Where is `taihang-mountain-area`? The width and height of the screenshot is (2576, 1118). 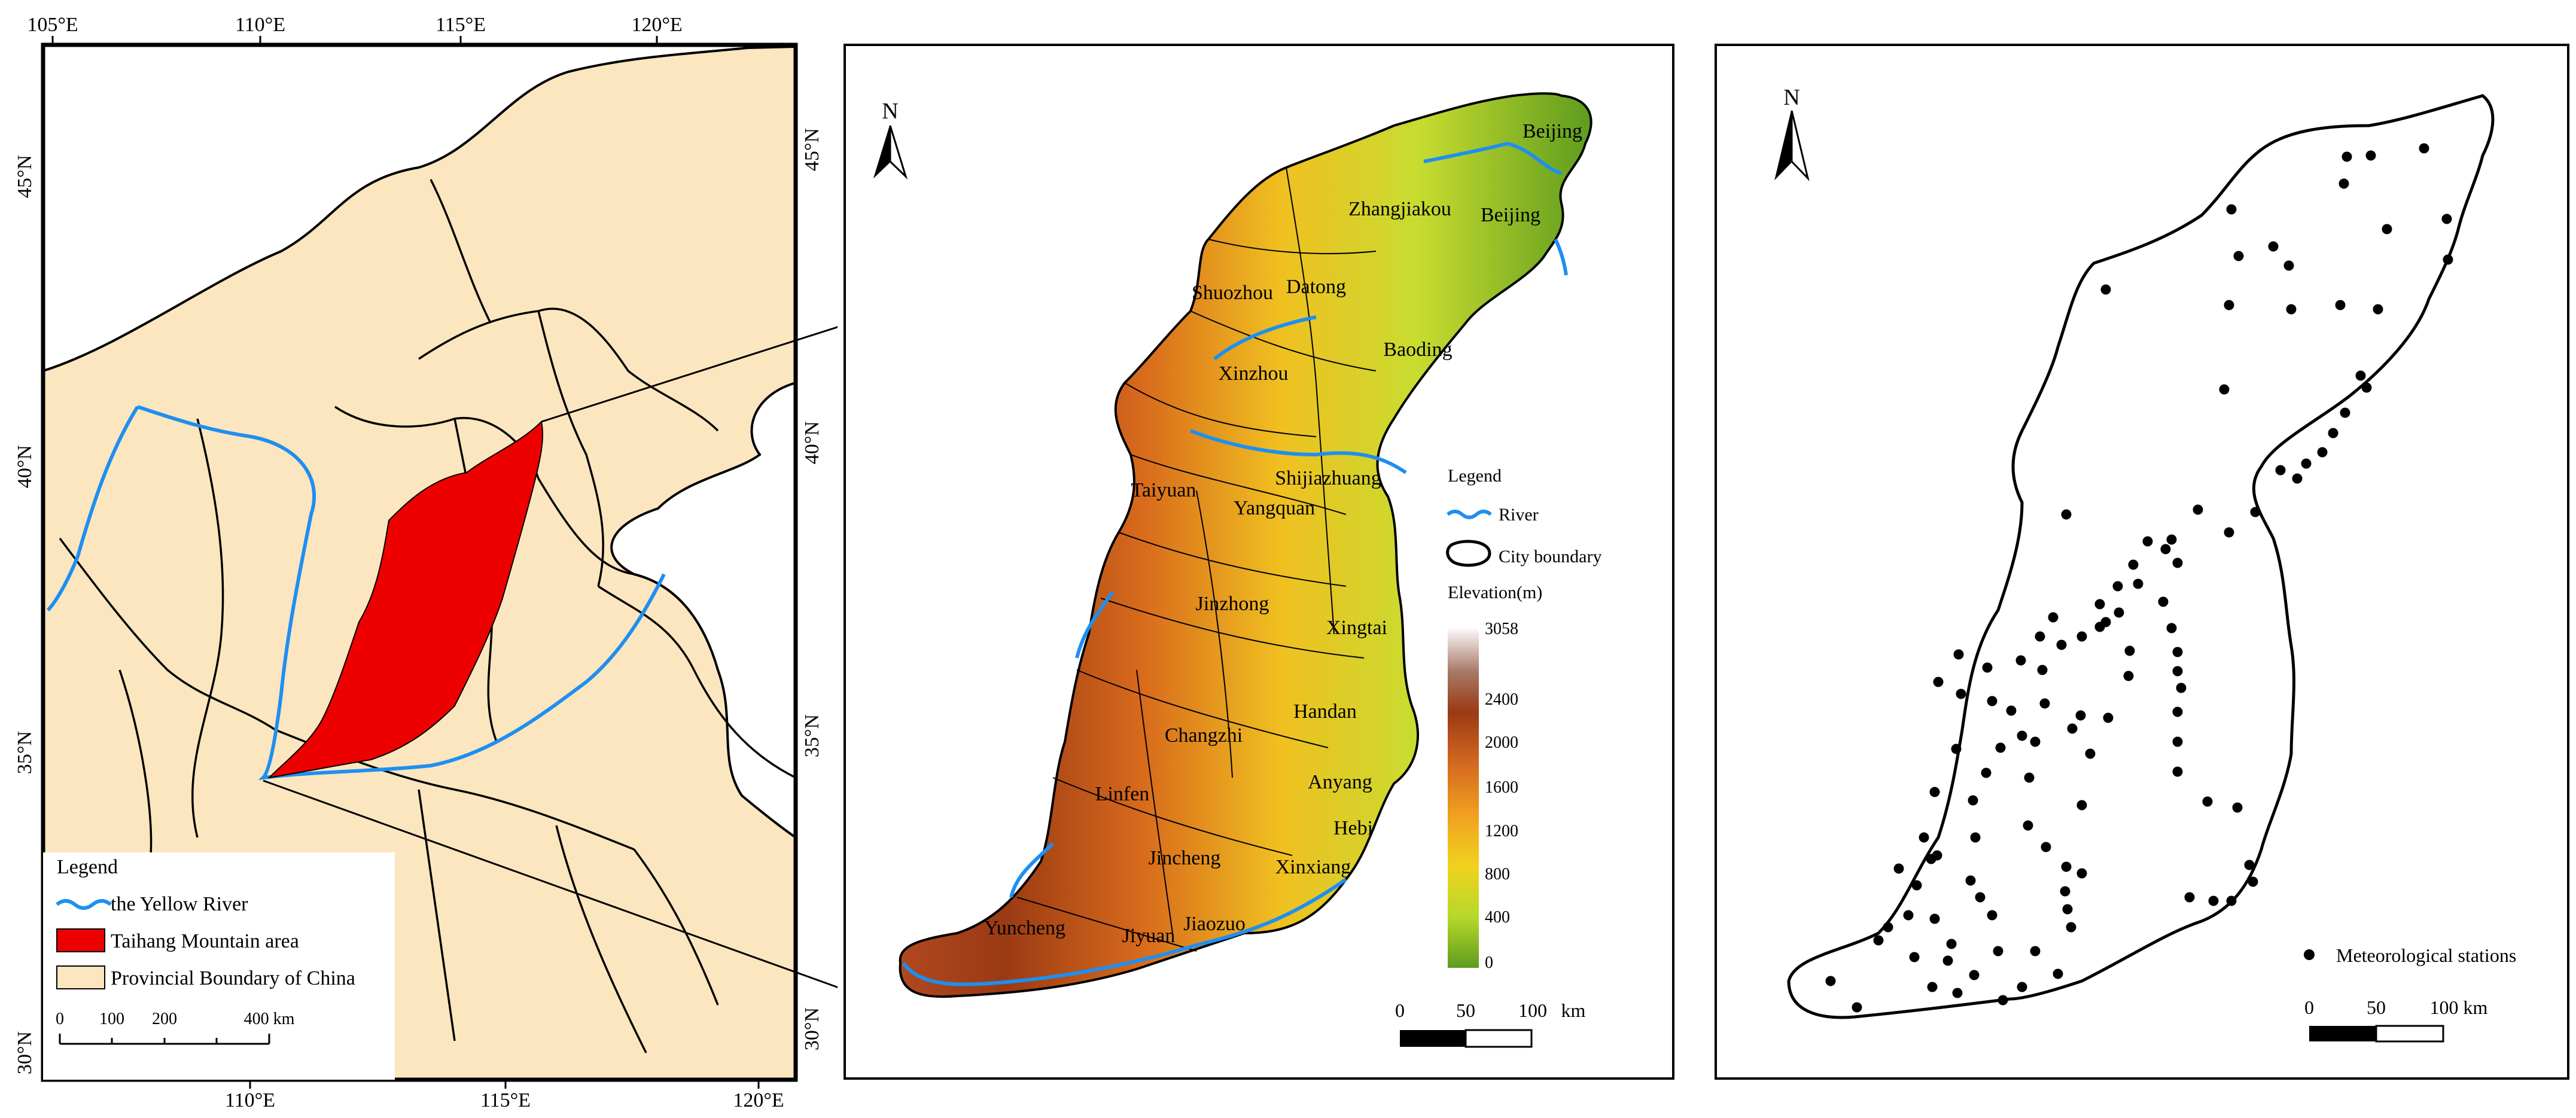 taihang-mountain-area is located at coordinates (405, 599).